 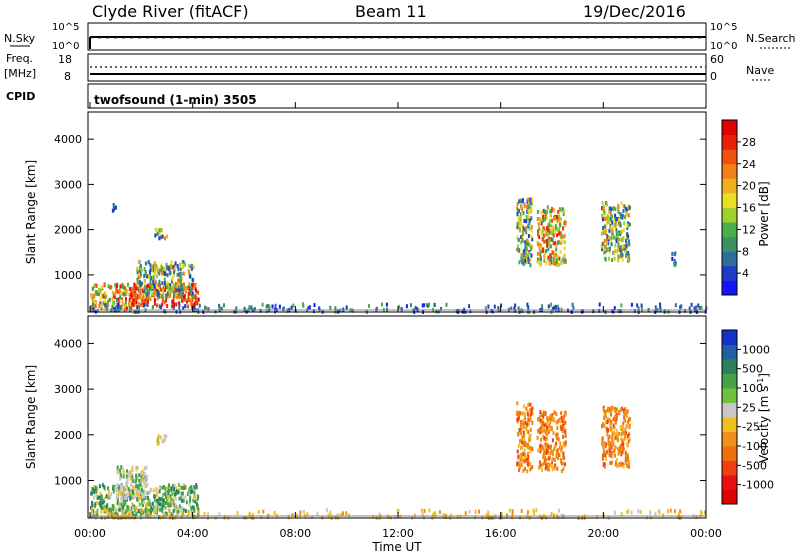 What do you see at coordinates (723, 27) in the screenshot?
I see `nsearch-tick-top: 10^5` at bounding box center [723, 27].